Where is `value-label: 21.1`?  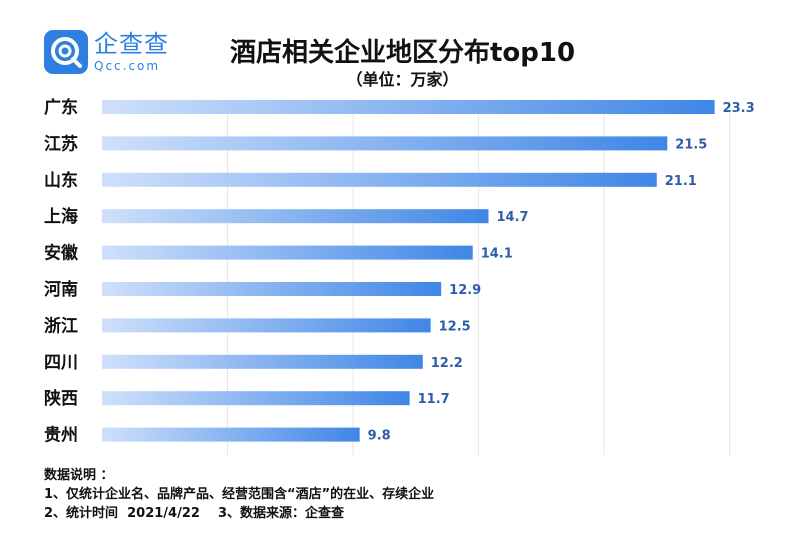
value-label: 21.1 is located at coordinates (681, 181).